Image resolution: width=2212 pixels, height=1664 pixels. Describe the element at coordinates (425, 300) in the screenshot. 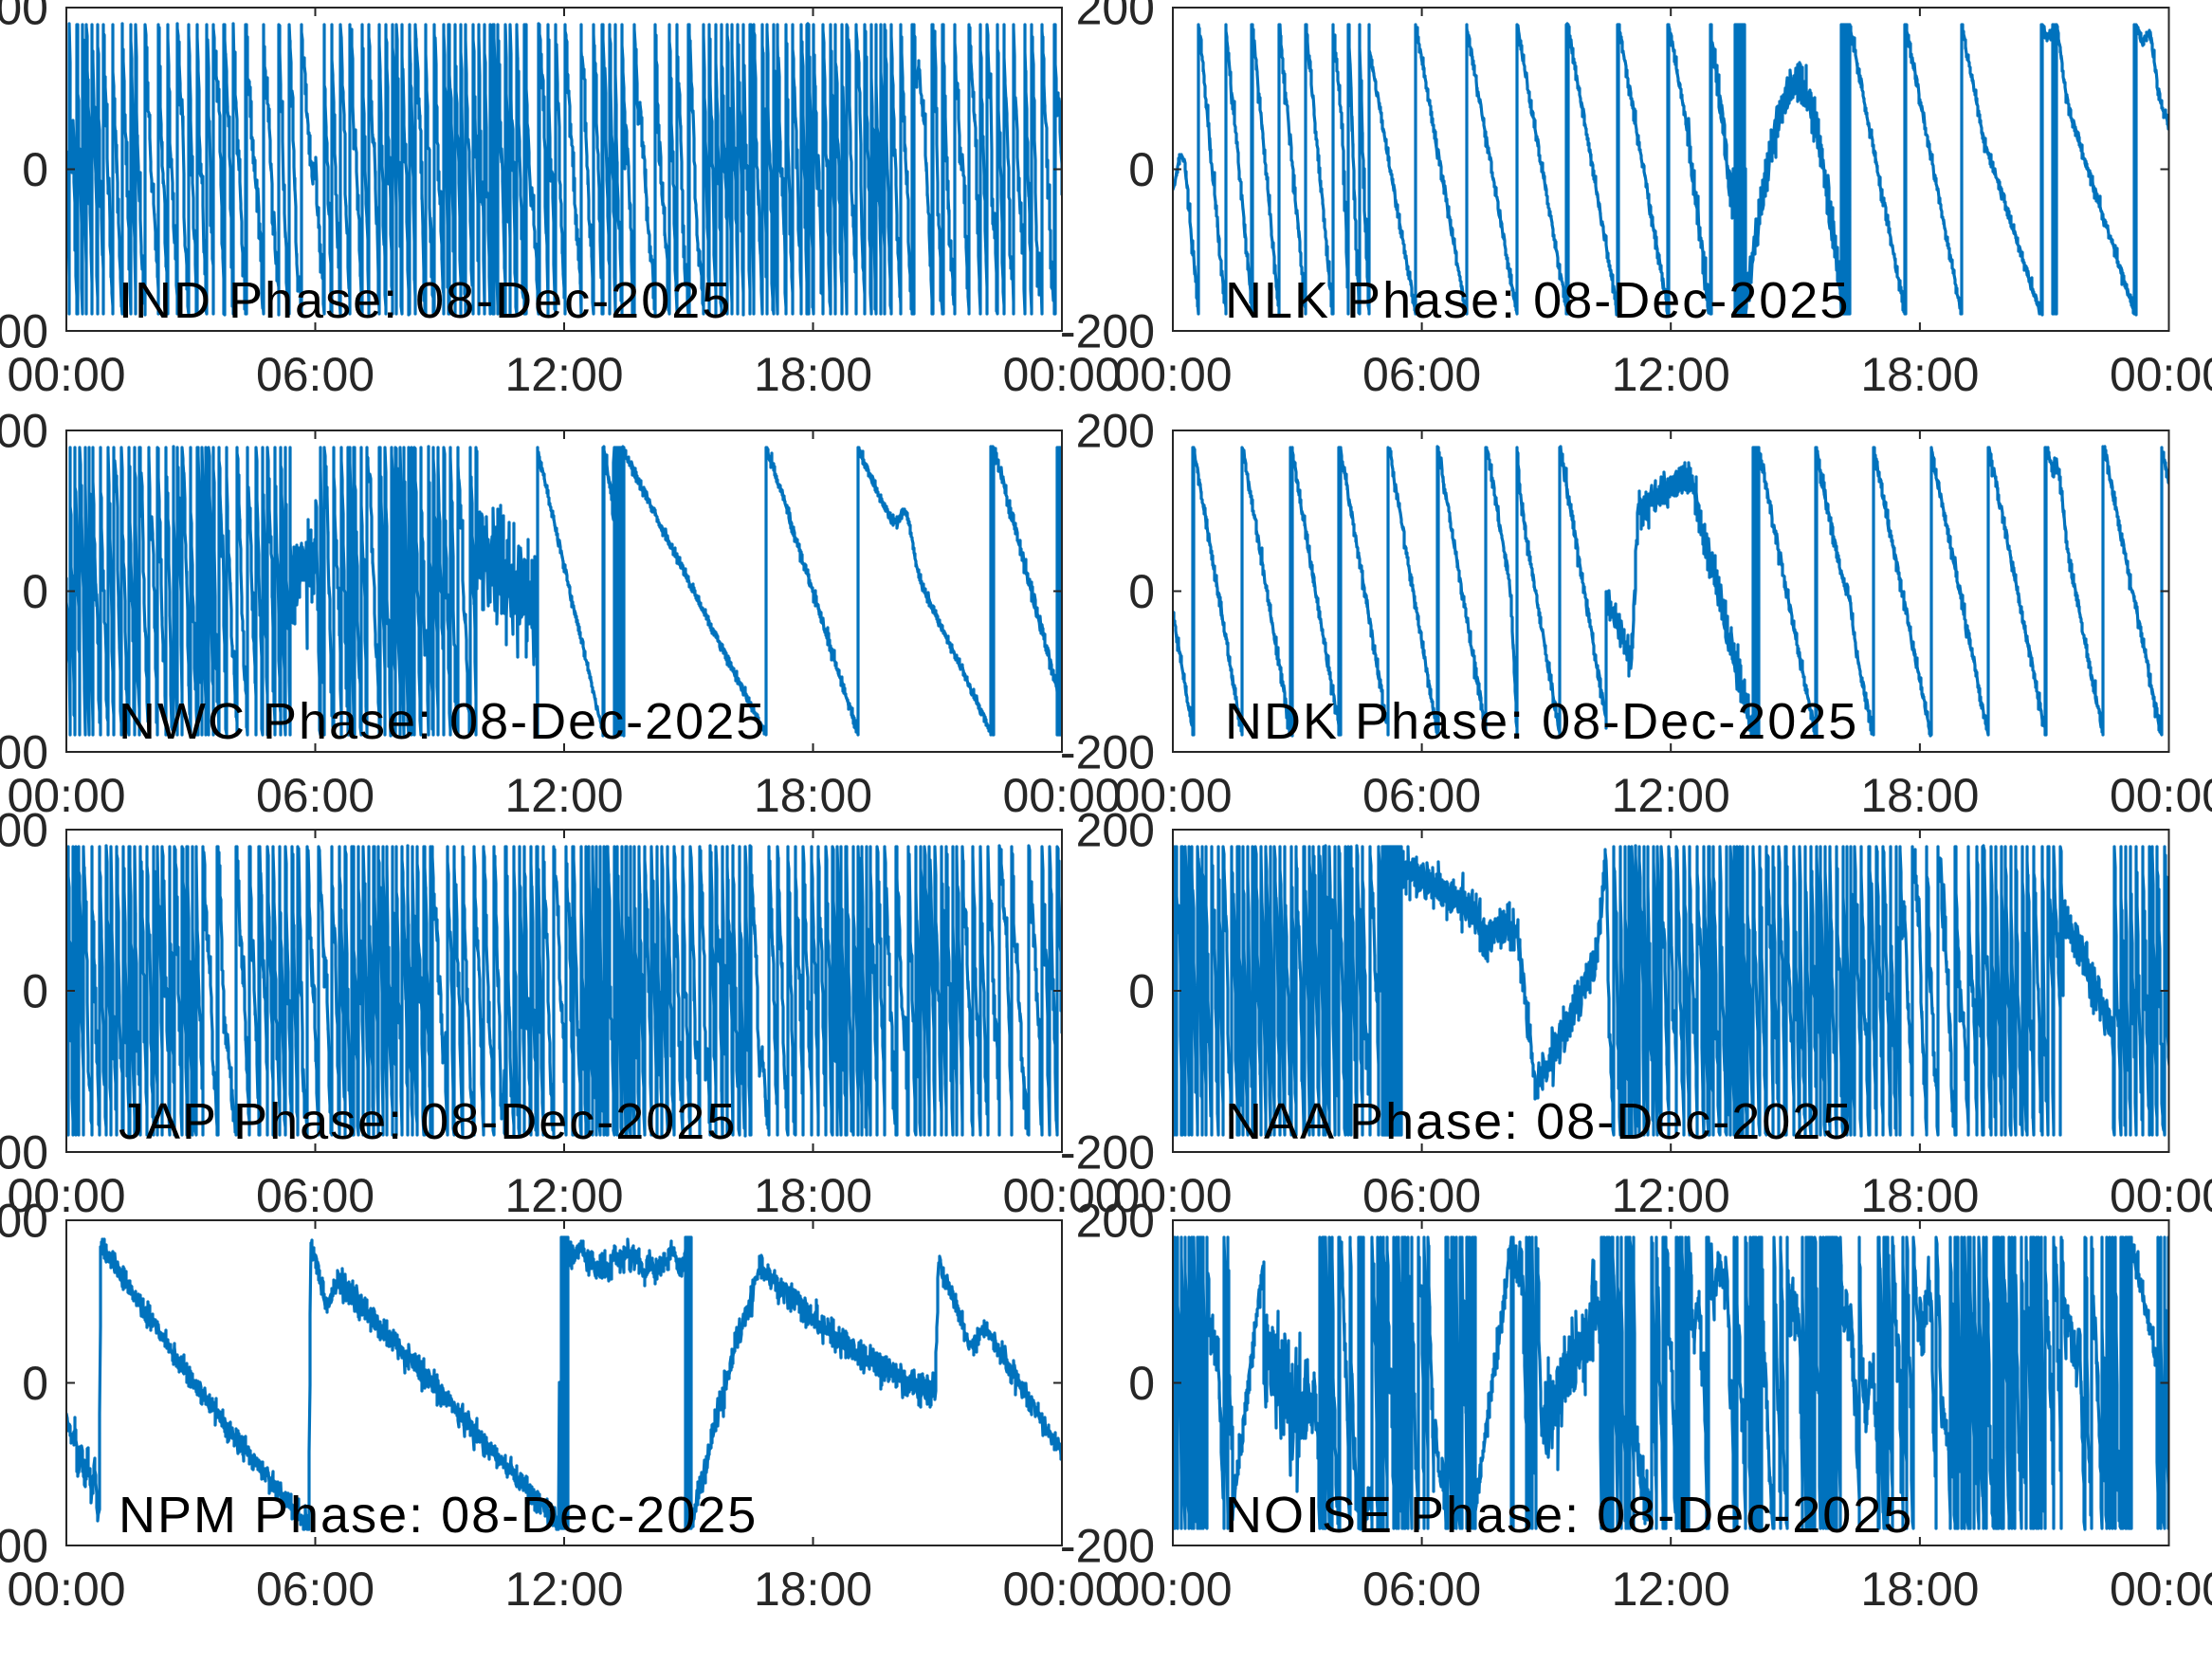

I see `svg-text: IND Phase: 08-Dec-2025` at that location.